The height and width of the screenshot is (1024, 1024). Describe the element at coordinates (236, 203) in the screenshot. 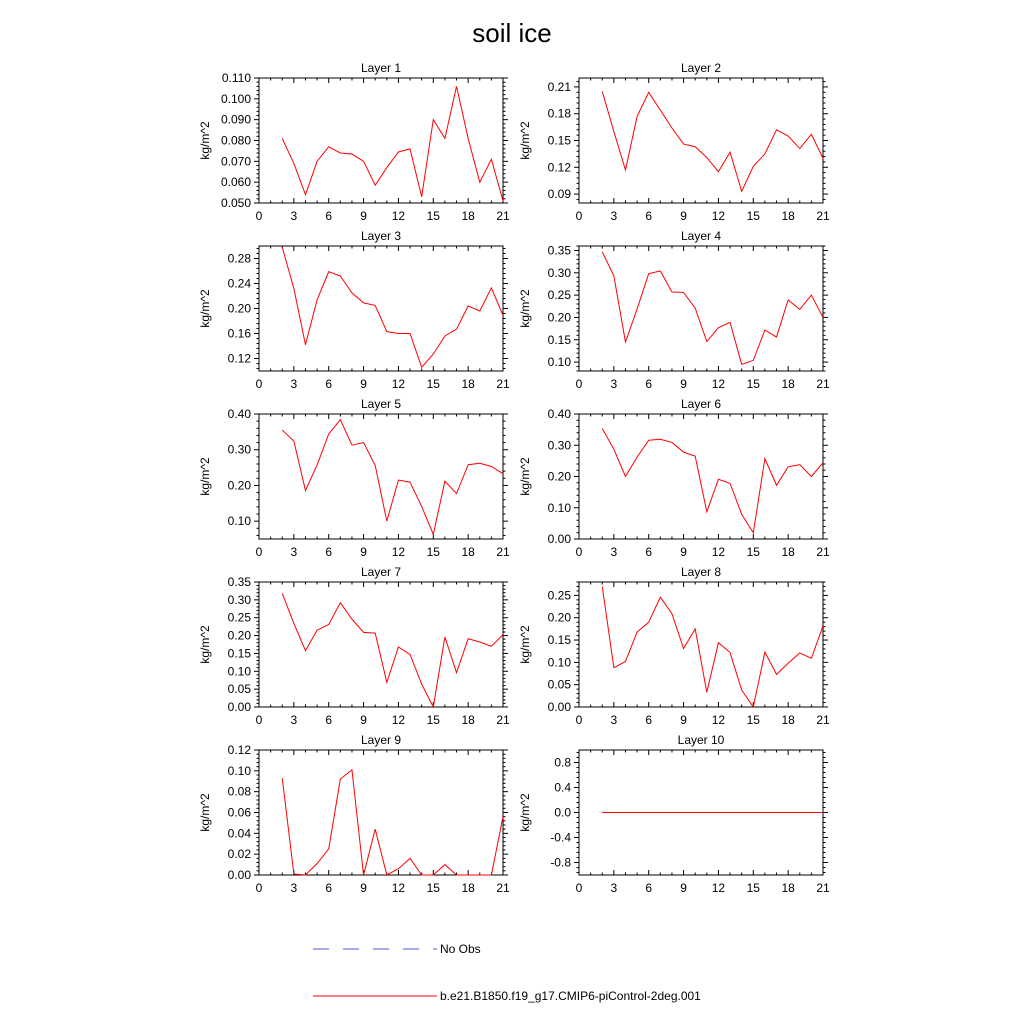

I see `y-tick-label: 0.050` at that location.